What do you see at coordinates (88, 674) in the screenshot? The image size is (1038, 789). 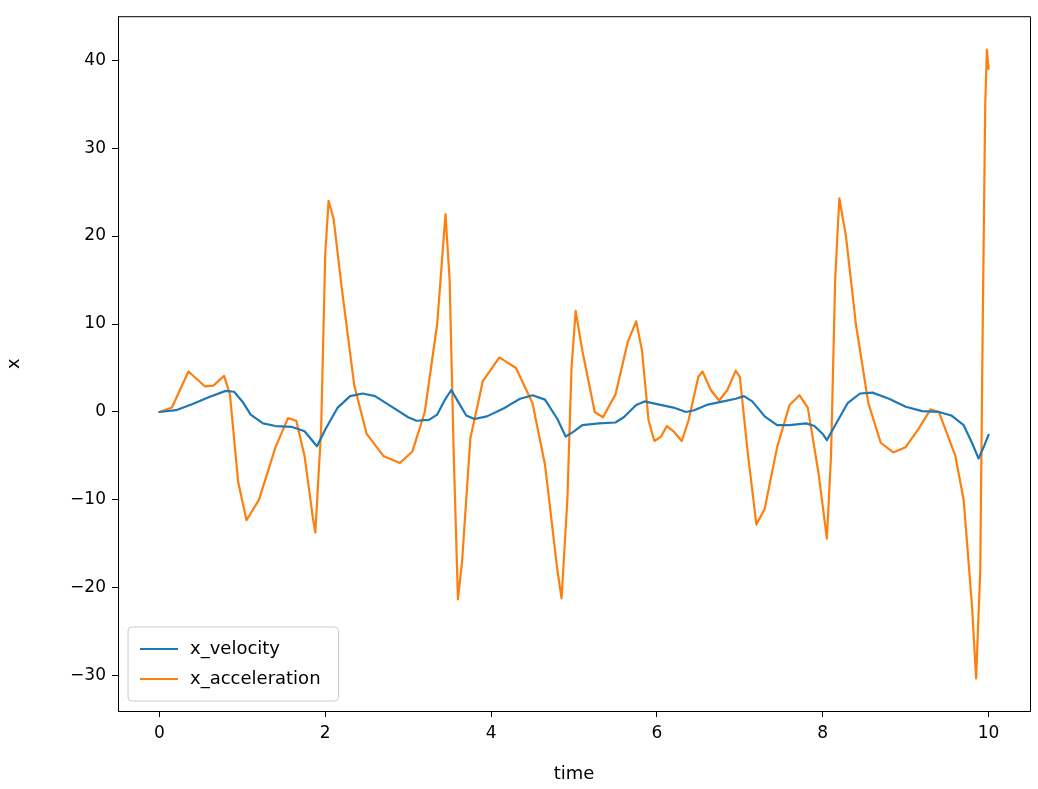 I see `y-tick-label: −30` at bounding box center [88, 674].